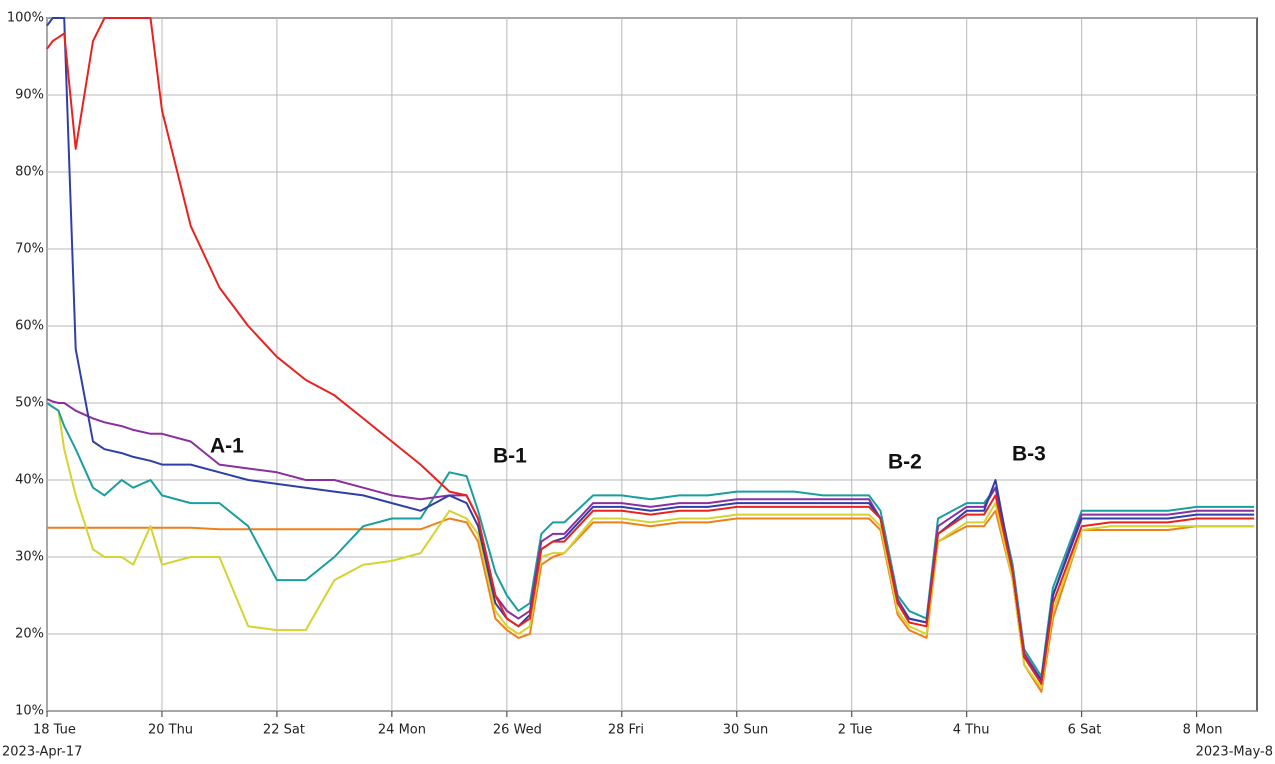 Image resolution: width=1275 pixels, height=764 pixels. Describe the element at coordinates (25, 18) in the screenshot. I see `y-tick-label: 100%` at that location.